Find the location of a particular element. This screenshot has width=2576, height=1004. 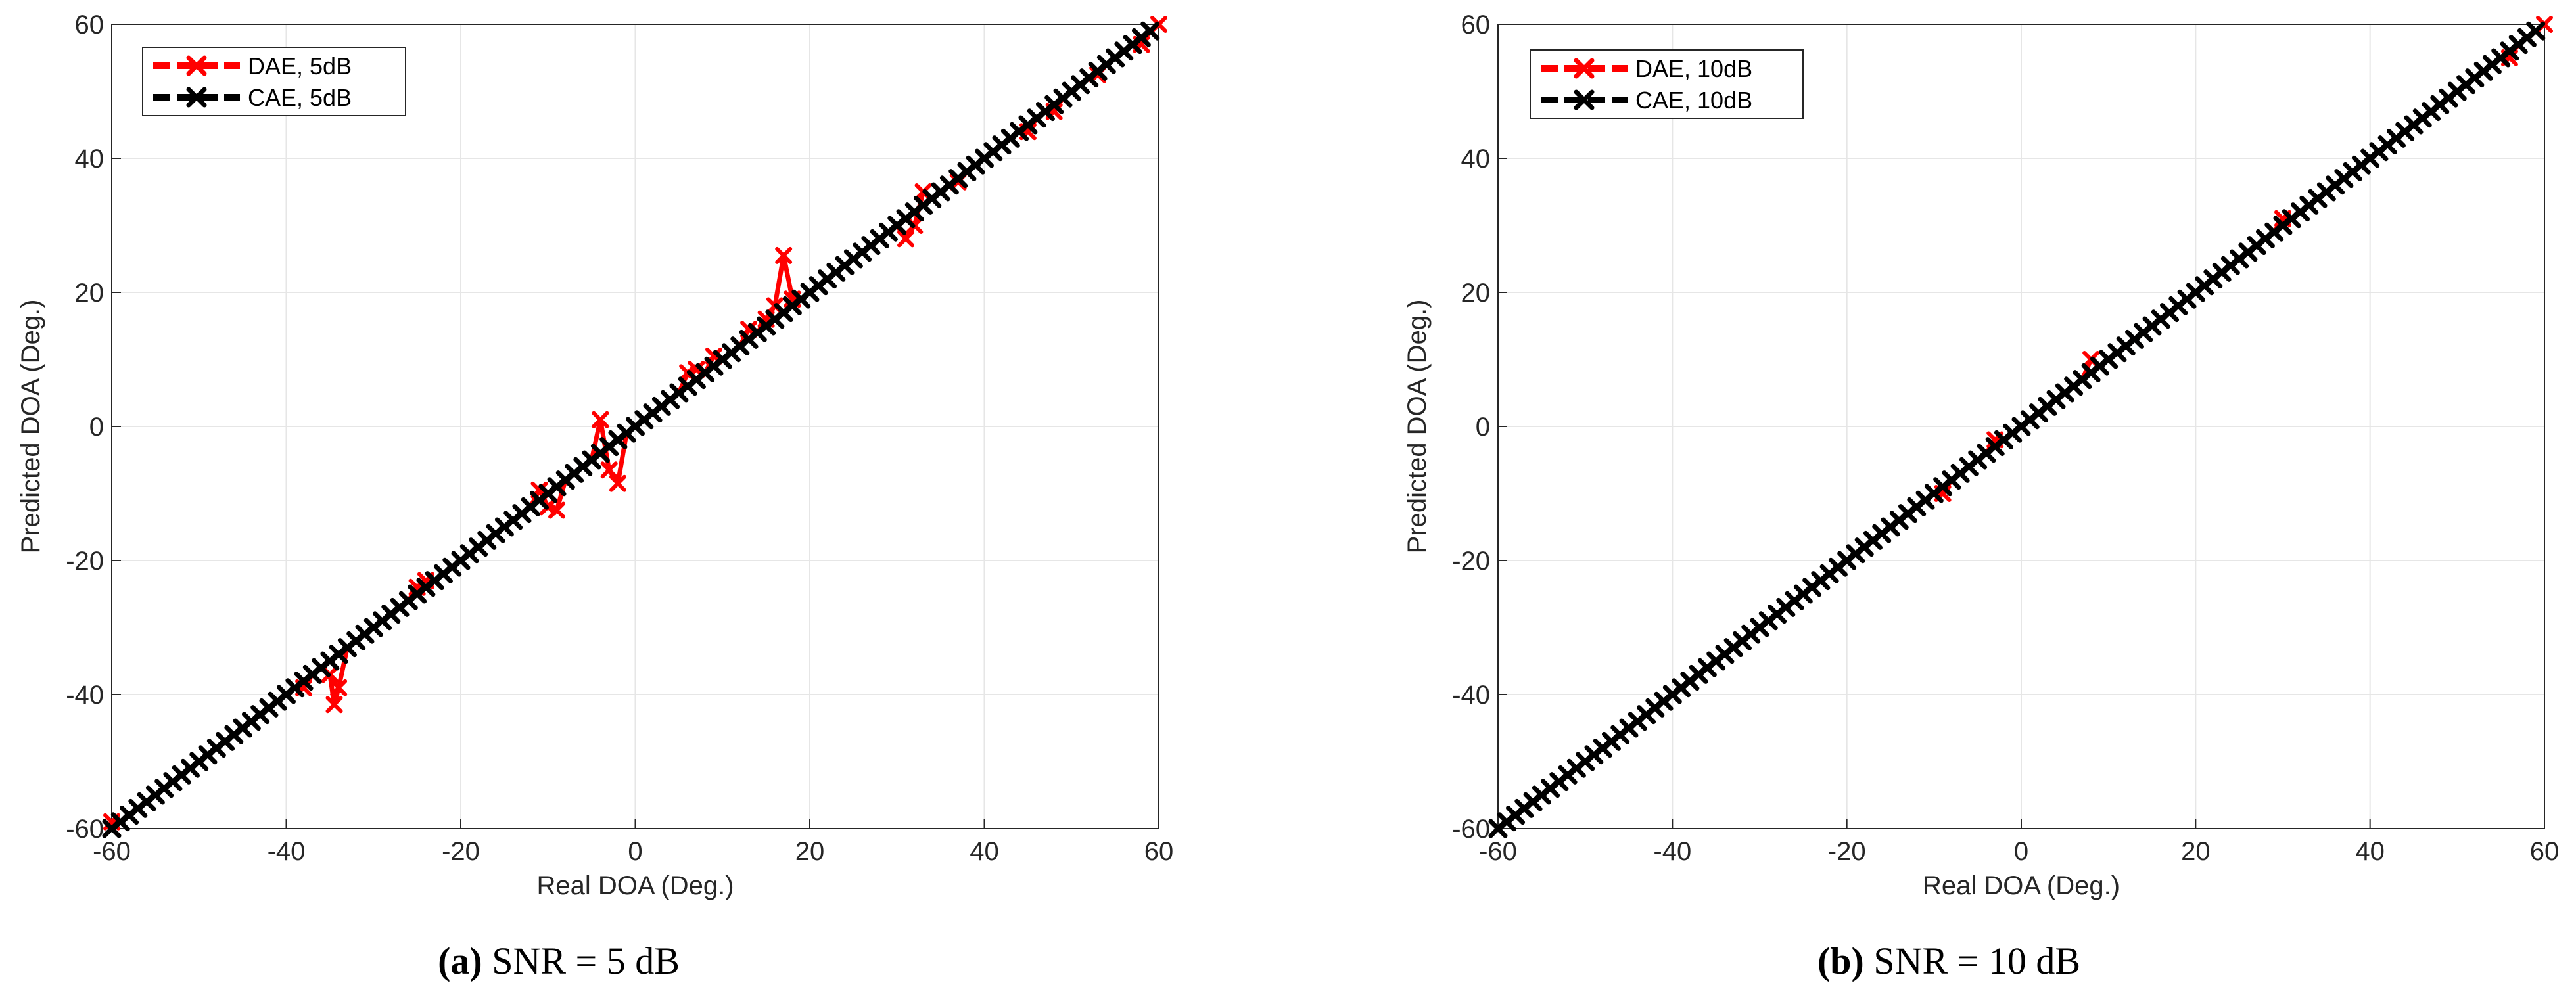

legend-entry-dae: DAE, 5dB is located at coordinates (252, 66).